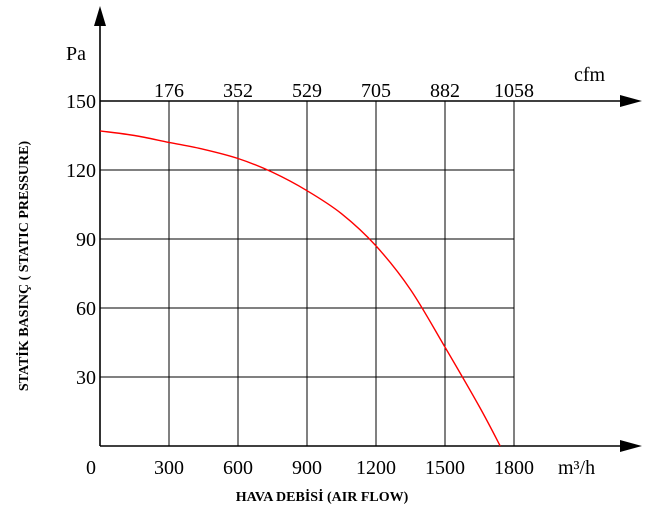  Describe the element at coordinates (86, 309) in the screenshot. I see `y-tick-label: 60` at that location.